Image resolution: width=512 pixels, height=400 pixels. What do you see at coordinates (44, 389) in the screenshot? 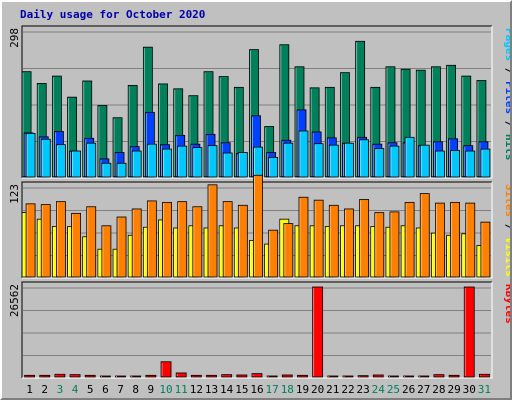
I see `x-tick-label-2: 2` at bounding box center [44, 389].